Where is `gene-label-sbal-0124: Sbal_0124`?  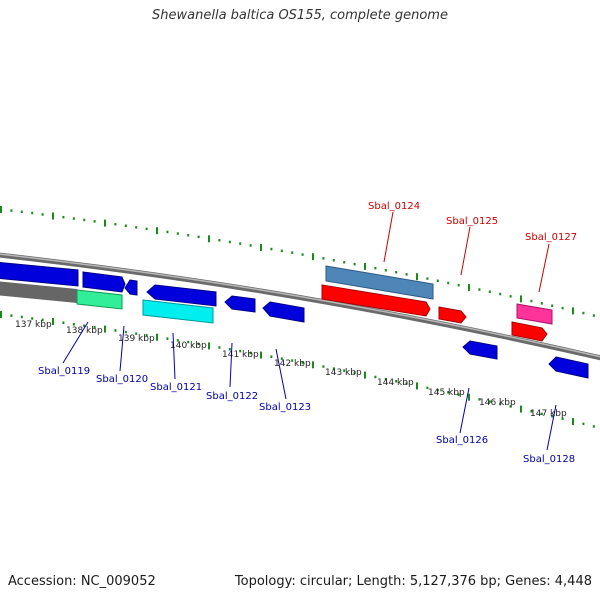 gene-label-sbal-0124: Sbal_0124 is located at coordinates (394, 206).